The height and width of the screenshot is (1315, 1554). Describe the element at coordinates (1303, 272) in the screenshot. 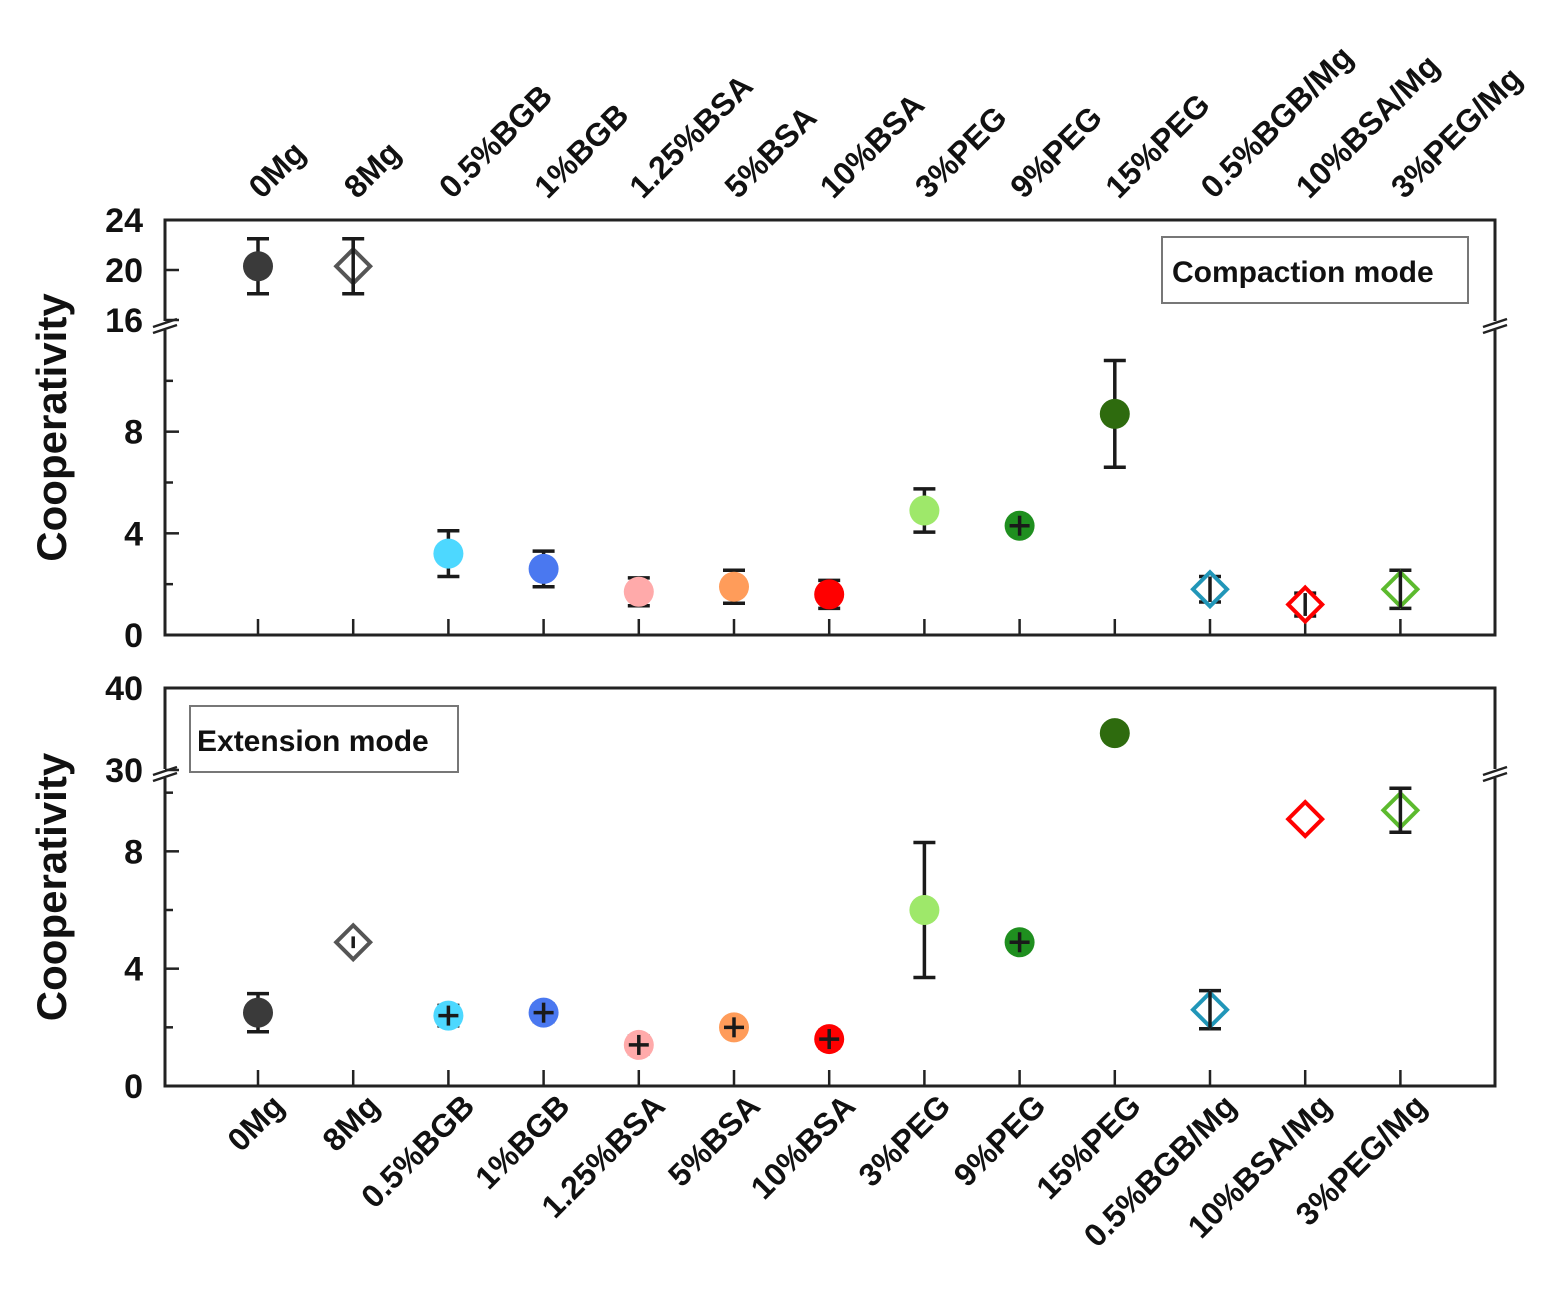

I see `legend-label: Compaction mode` at that location.